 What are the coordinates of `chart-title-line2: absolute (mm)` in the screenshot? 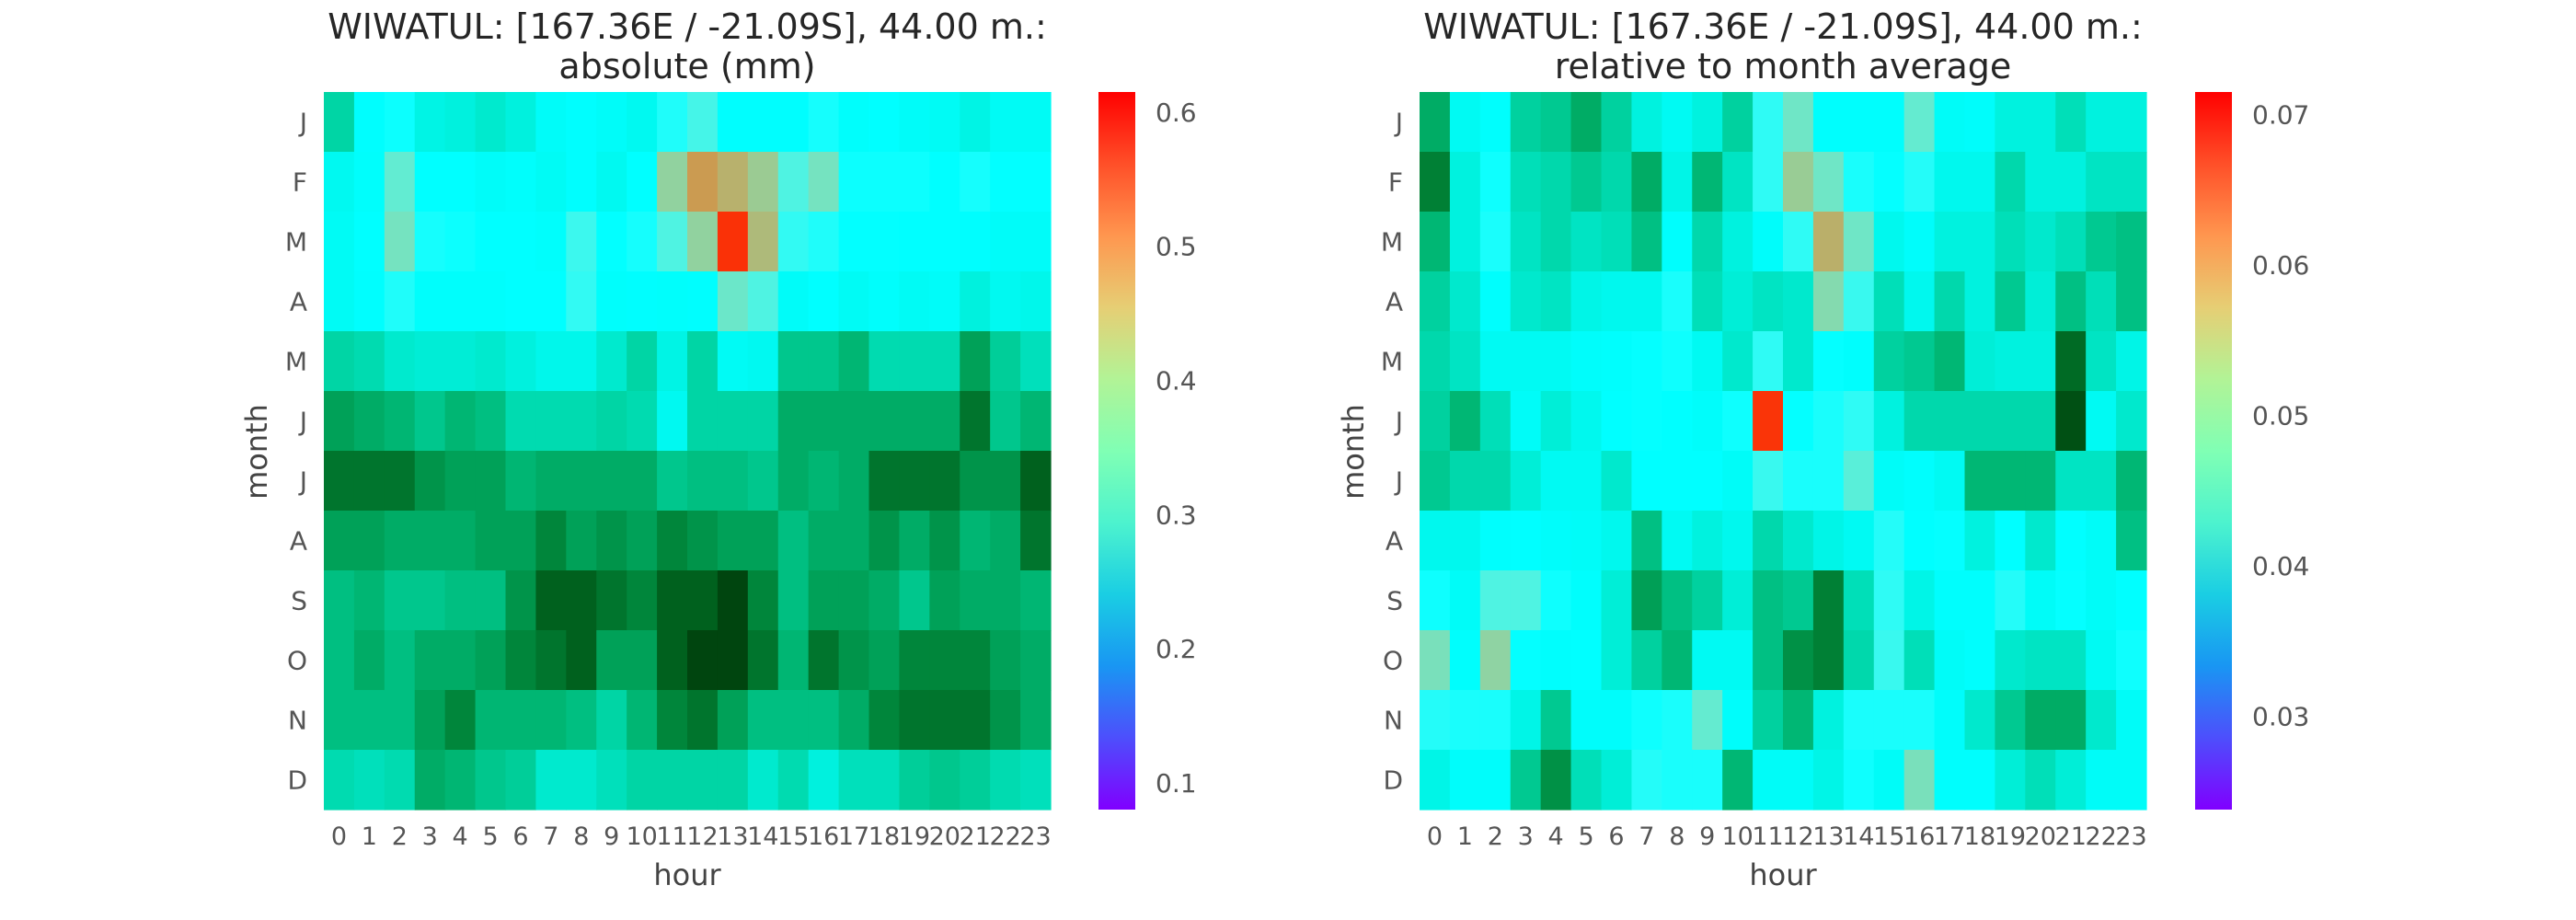 It's located at (686, 66).